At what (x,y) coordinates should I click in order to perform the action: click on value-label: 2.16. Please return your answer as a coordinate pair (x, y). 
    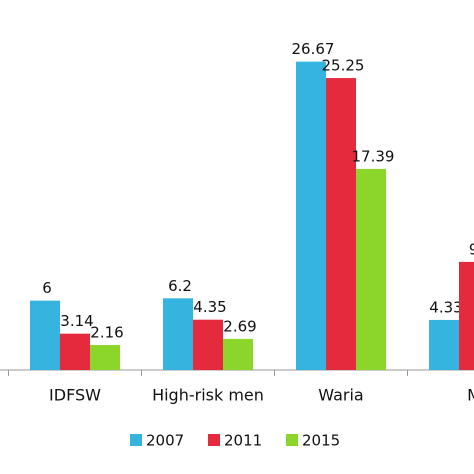
    Looking at the image, I should click on (106, 333).